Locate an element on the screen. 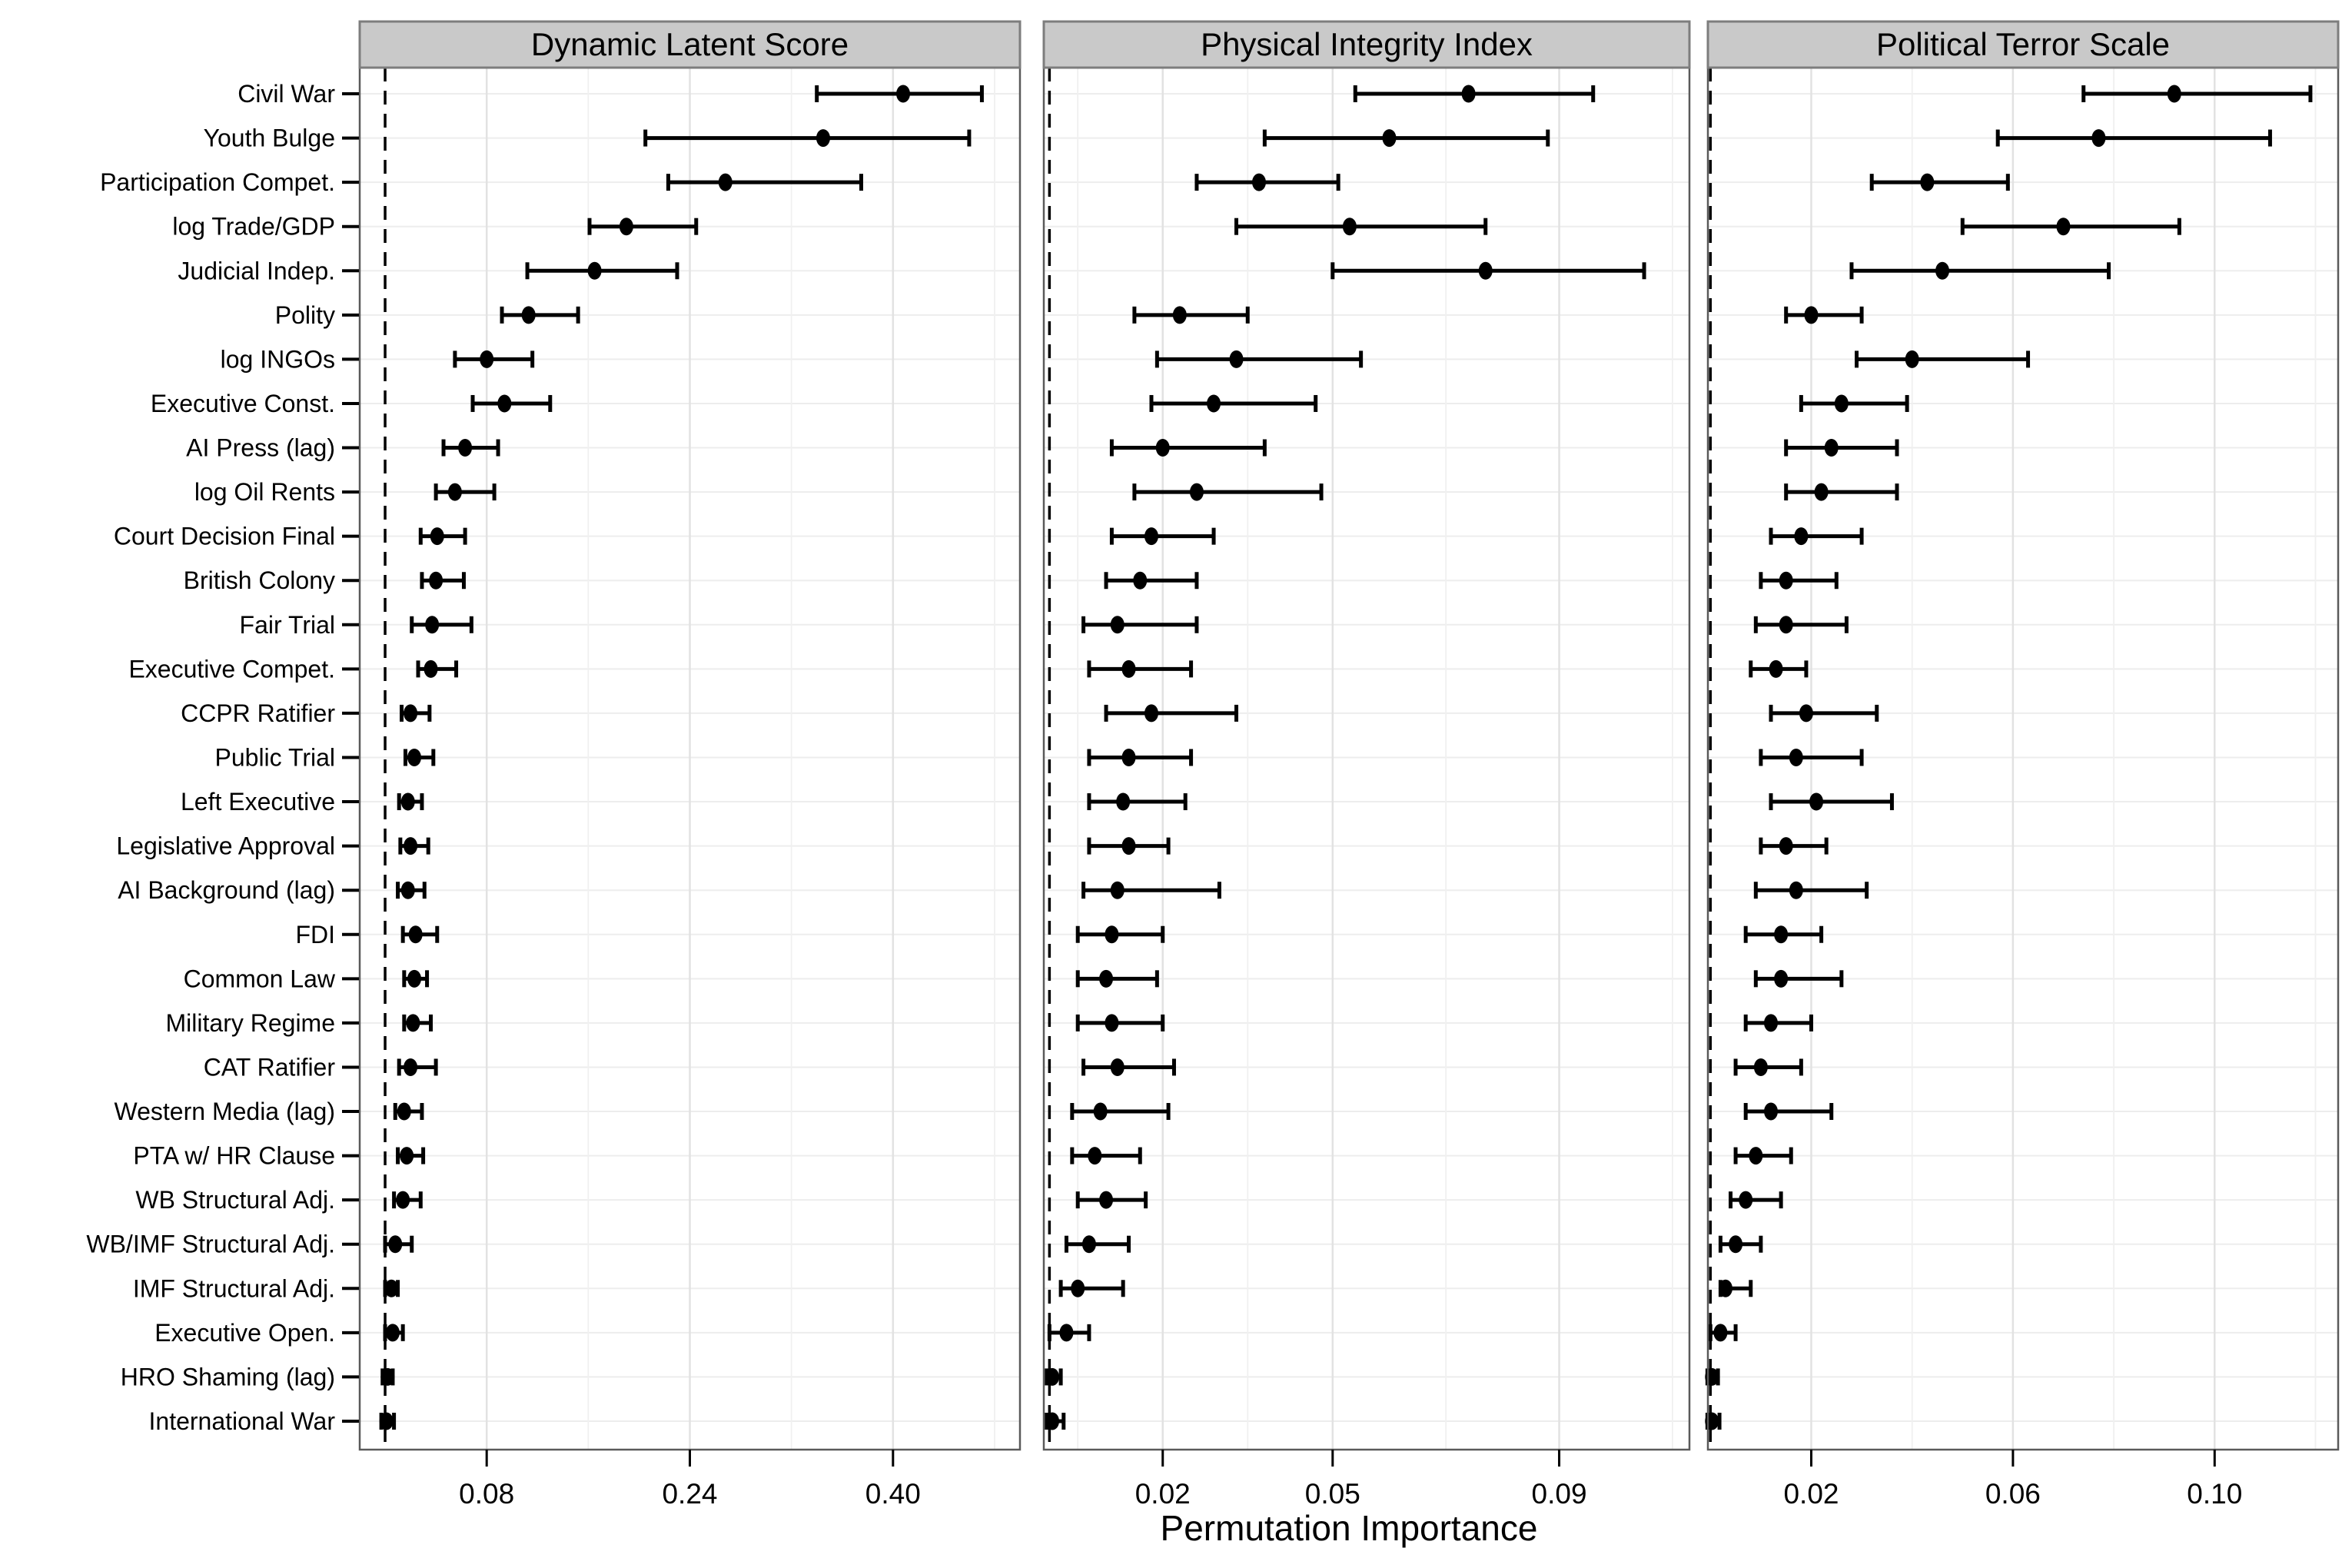  y-category-label: Legislative Approval is located at coordinates (225, 846).